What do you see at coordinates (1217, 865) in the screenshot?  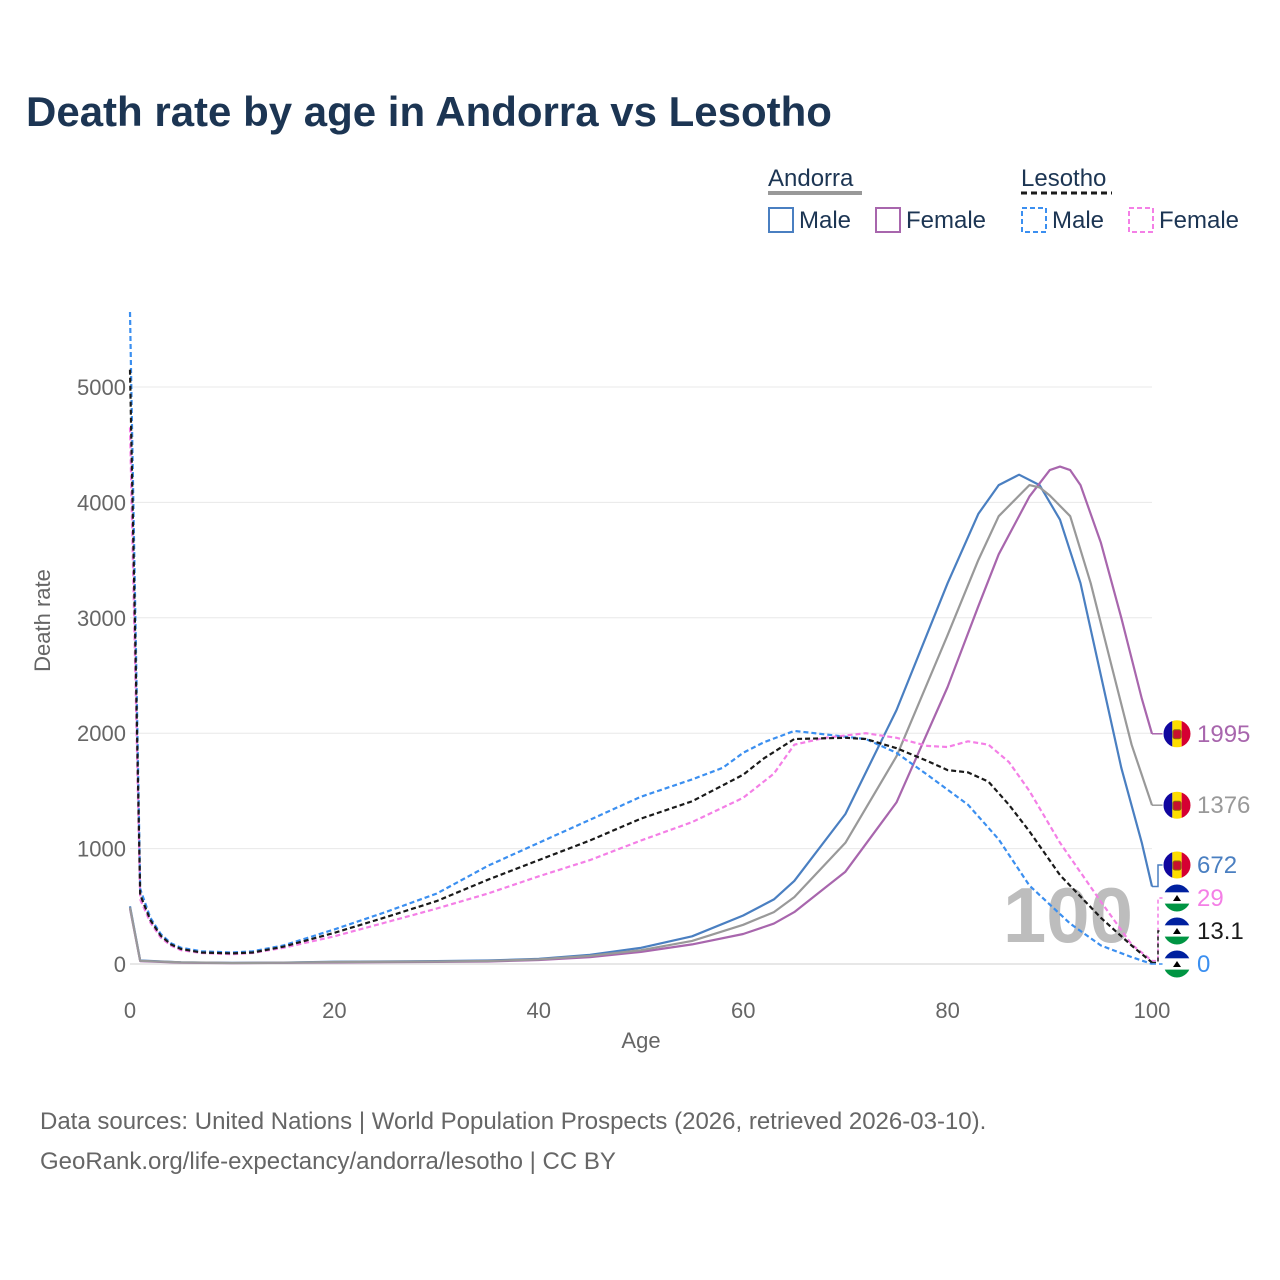 I see `end-value-label: 672` at bounding box center [1217, 865].